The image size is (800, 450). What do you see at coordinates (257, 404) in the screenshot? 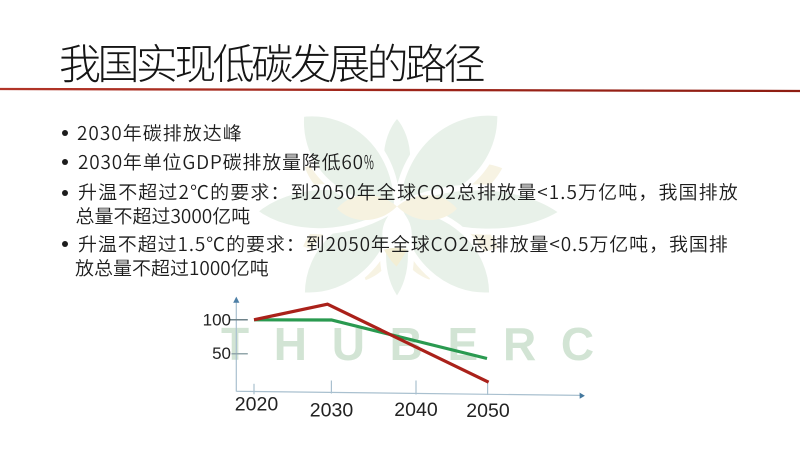
I see `svg-text: 2020` at bounding box center [257, 404].